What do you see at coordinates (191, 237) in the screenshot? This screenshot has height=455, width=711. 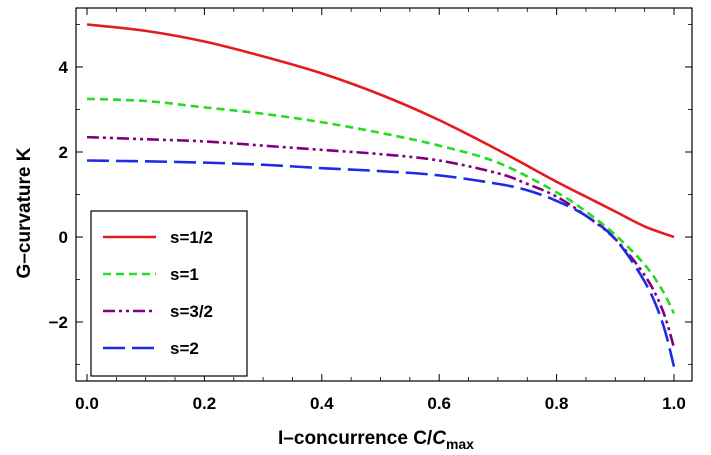 I see `legend-label-1: s=1/2` at bounding box center [191, 237].